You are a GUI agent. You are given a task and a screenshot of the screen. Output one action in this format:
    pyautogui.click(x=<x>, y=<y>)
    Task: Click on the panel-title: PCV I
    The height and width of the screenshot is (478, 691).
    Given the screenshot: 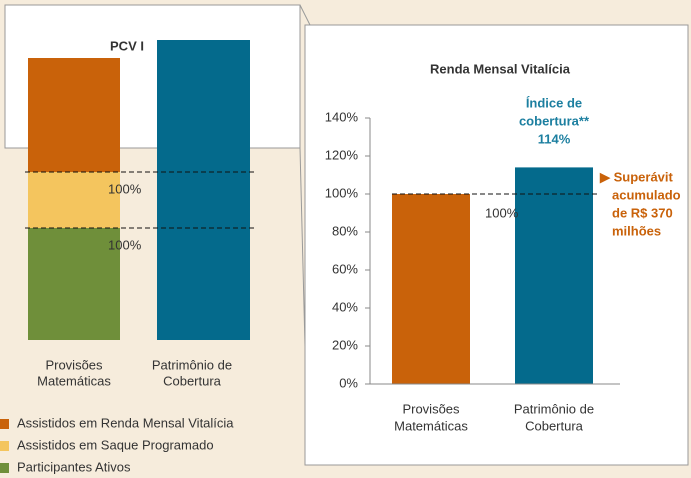 What is the action you would take?
    pyautogui.click(x=127, y=45)
    